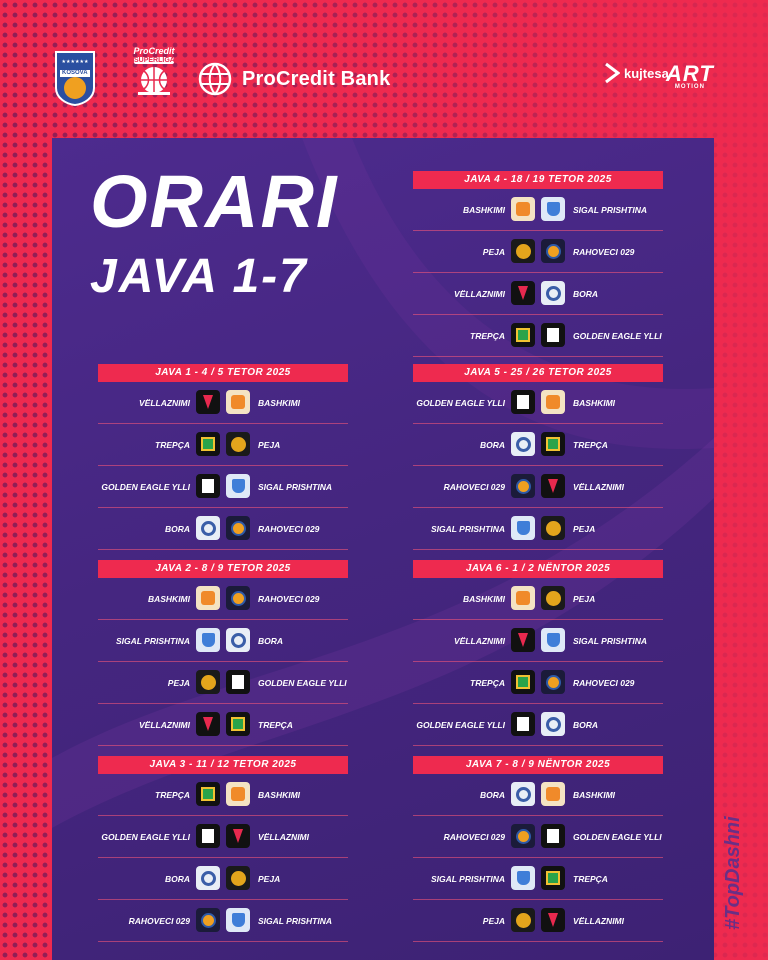 The height and width of the screenshot is (960, 768). Describe the element at coordinates (223, 403) in the screenshot. I see `match-row: VËLLAZNIMI BASHKIMI` at that location.